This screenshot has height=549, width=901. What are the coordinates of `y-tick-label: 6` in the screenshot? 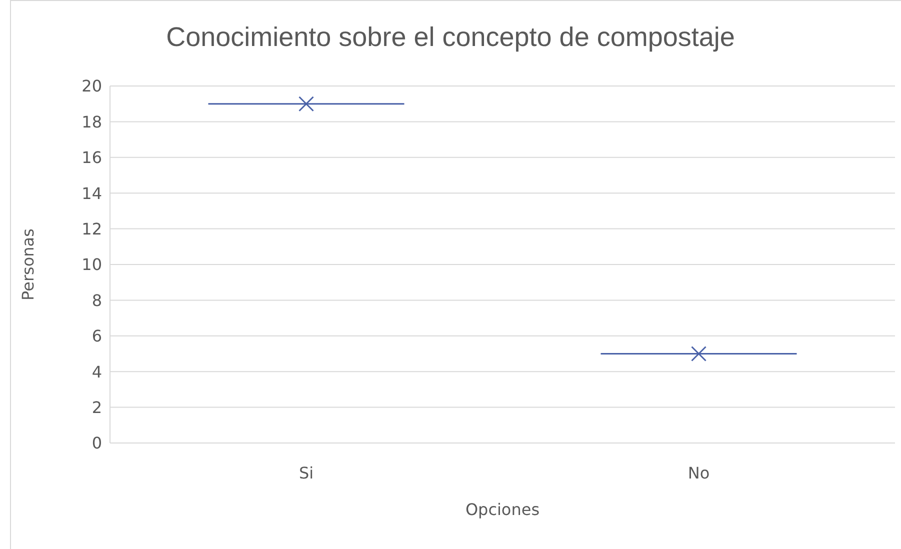 It's located at (97, 336).